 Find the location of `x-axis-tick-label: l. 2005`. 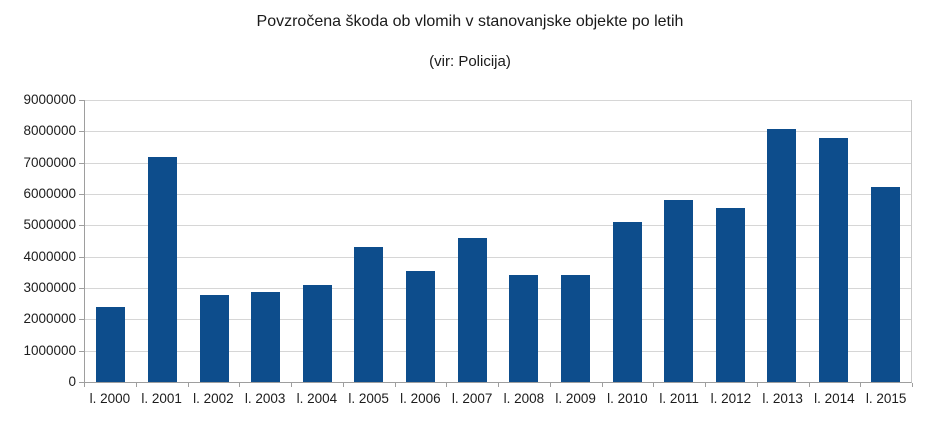

x-axis-tick-label: l. 2005 is located at coordinates (368, 398).